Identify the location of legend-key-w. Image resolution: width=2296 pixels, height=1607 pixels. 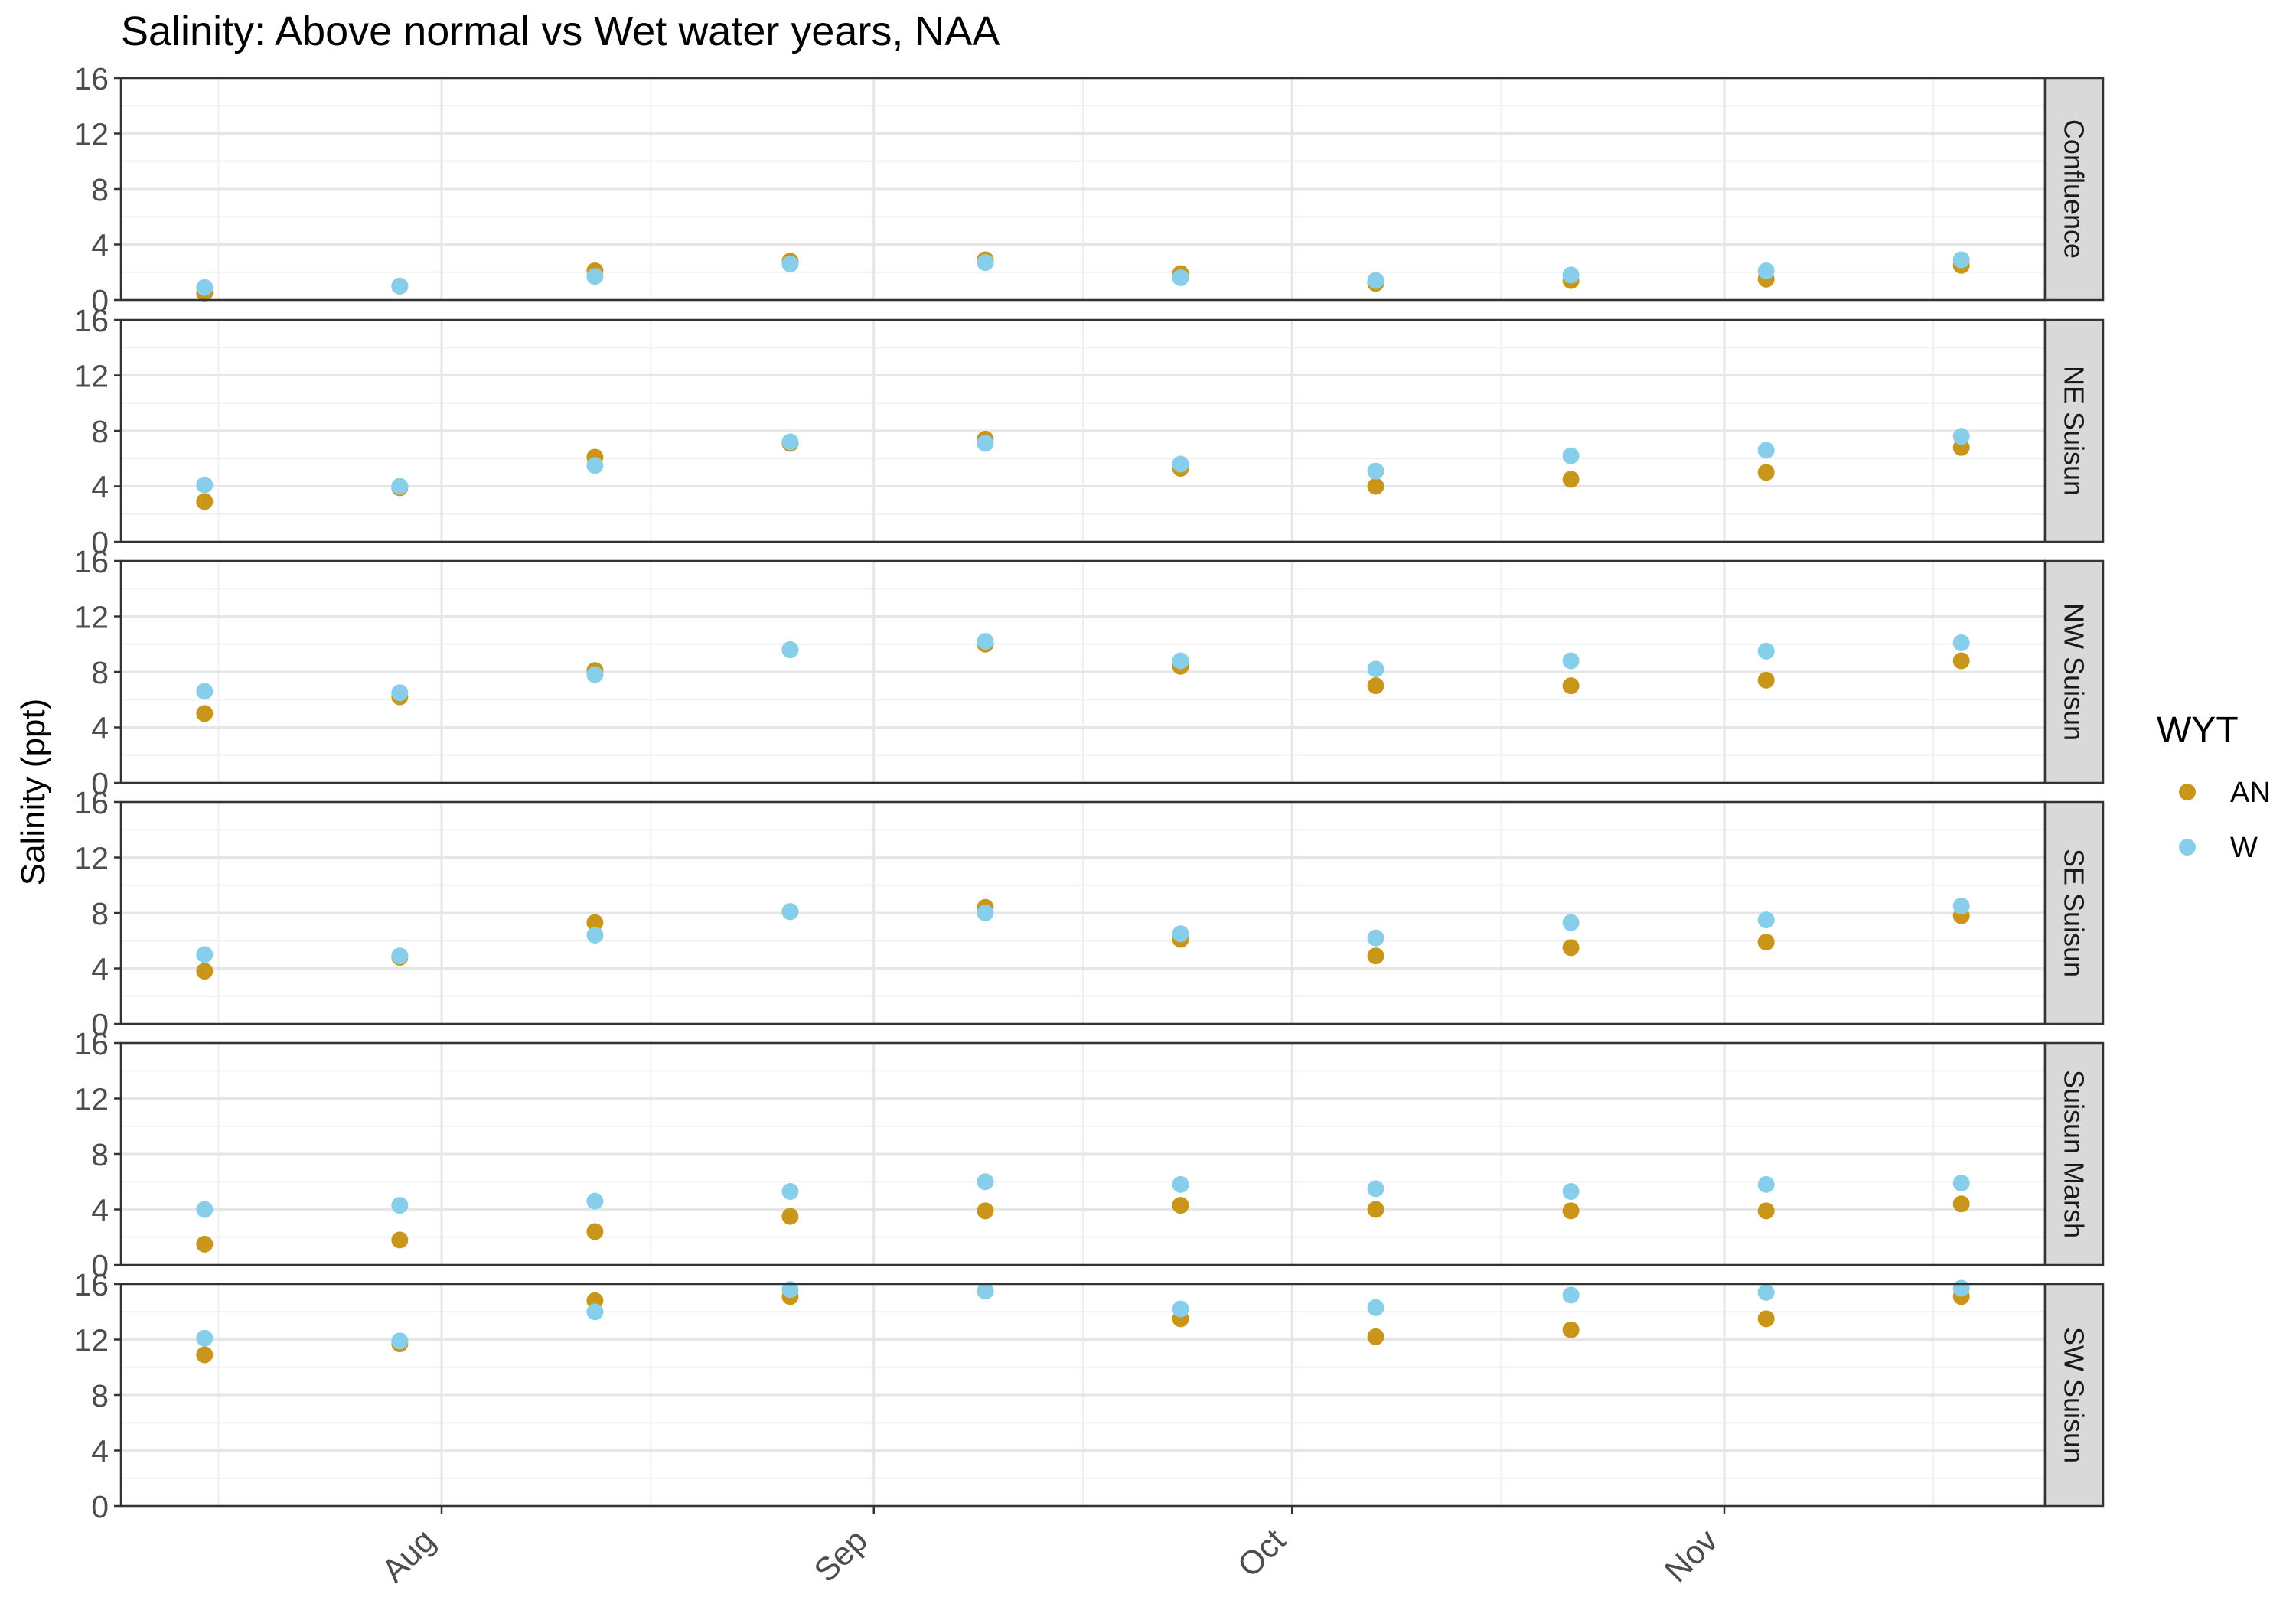
(2187, 847).